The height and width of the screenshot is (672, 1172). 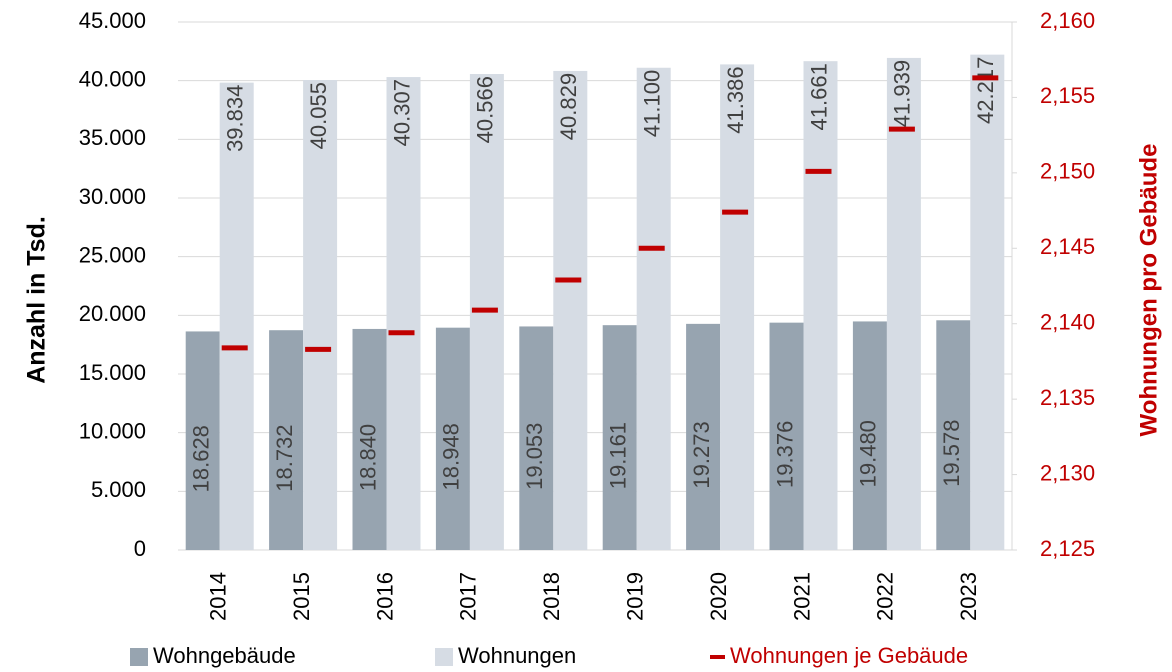 I want to click on y-tick-label: 20.000, so click(x=112, y=313).